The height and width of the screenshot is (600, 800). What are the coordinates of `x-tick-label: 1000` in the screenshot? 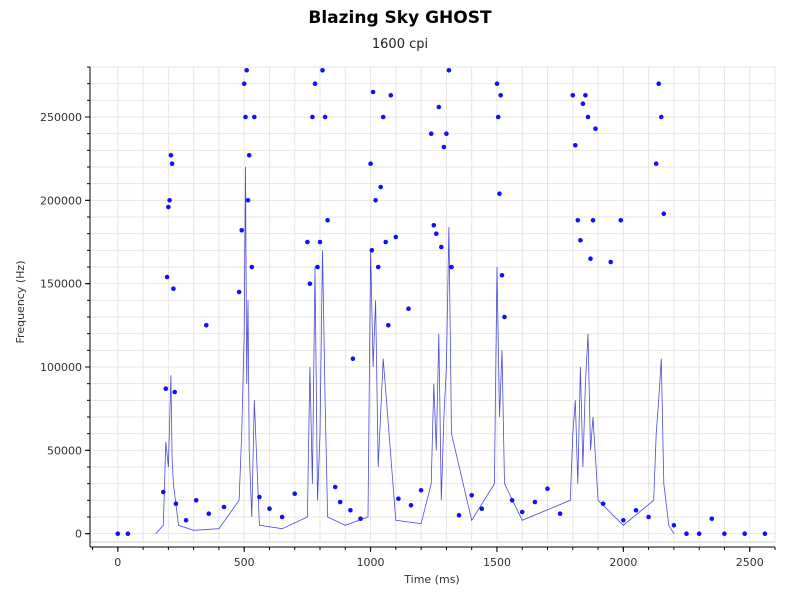 It's located at (371, 562).